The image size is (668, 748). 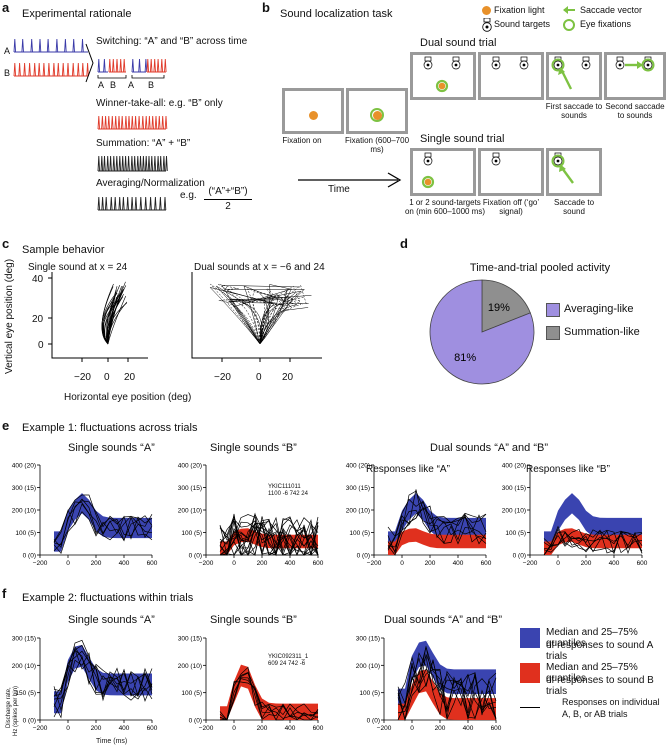 I want to click on panel-f-title: Example 2: fluctuations within trials, so click(x=108, y=598).